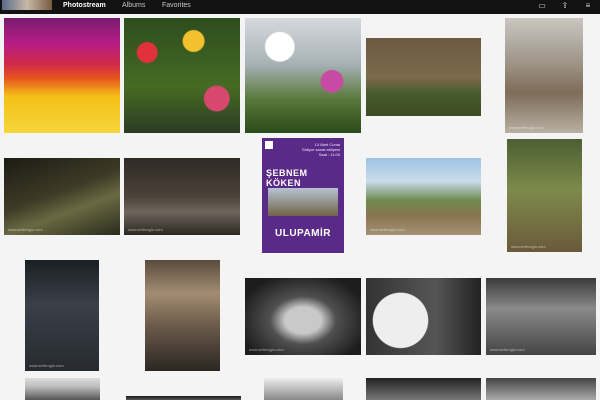  I want to click on slideshow-icon: ▭, so click(542, 5).